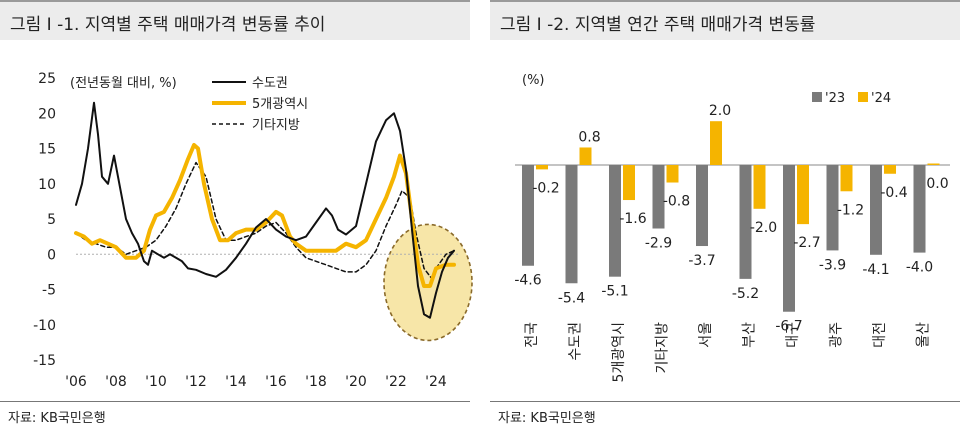  Describe the element at coordinates (632, 219) in the screenshot. I see `data-label-24: -1.6` at that location.